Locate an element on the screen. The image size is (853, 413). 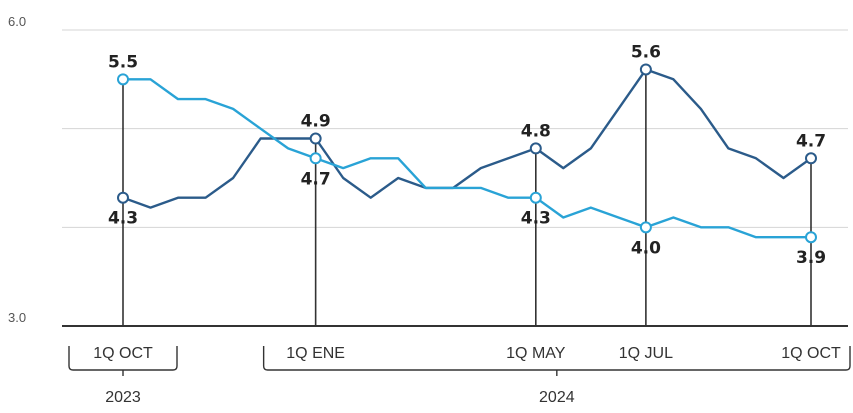
data-label-dark: 4.9 is located at coordinates (316, 122).